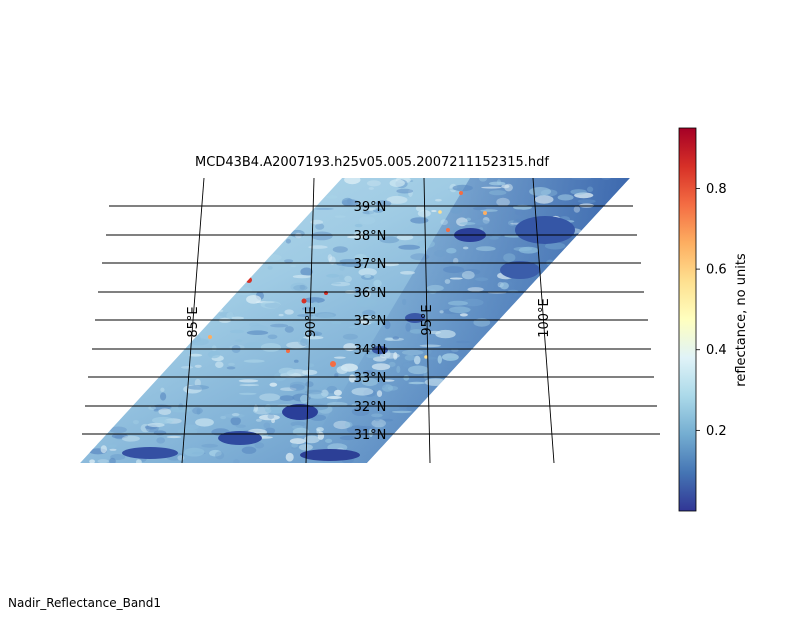 Image resolution: width=800 pixels, height=640 pixels. Describe the element at coordinates (370, 236) in the screenshot. I see `parallel-label: 38°N` at that location.